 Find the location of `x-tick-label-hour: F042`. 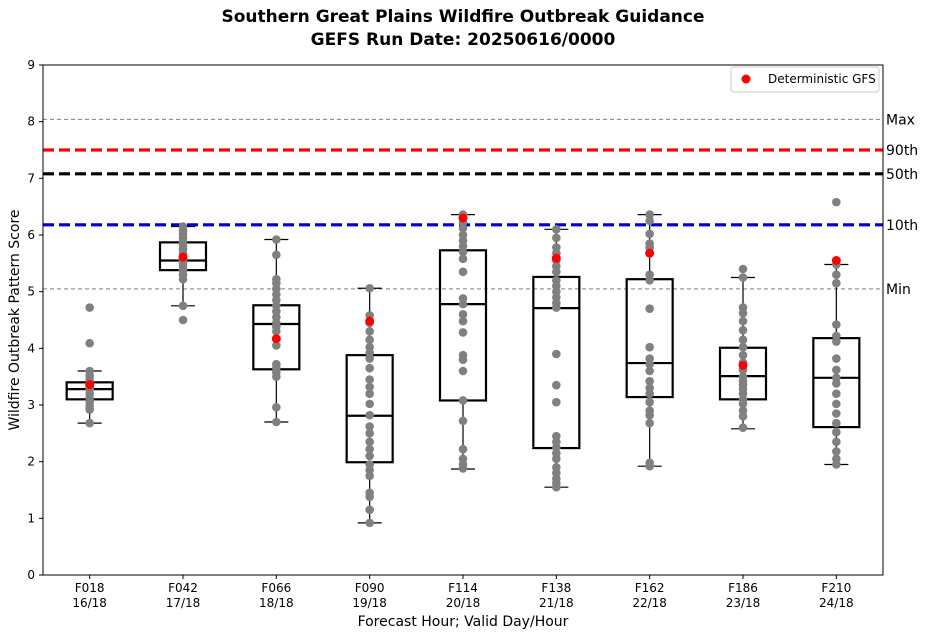

x-tick-label-hour: F042 is located at coordinates (183, 588).